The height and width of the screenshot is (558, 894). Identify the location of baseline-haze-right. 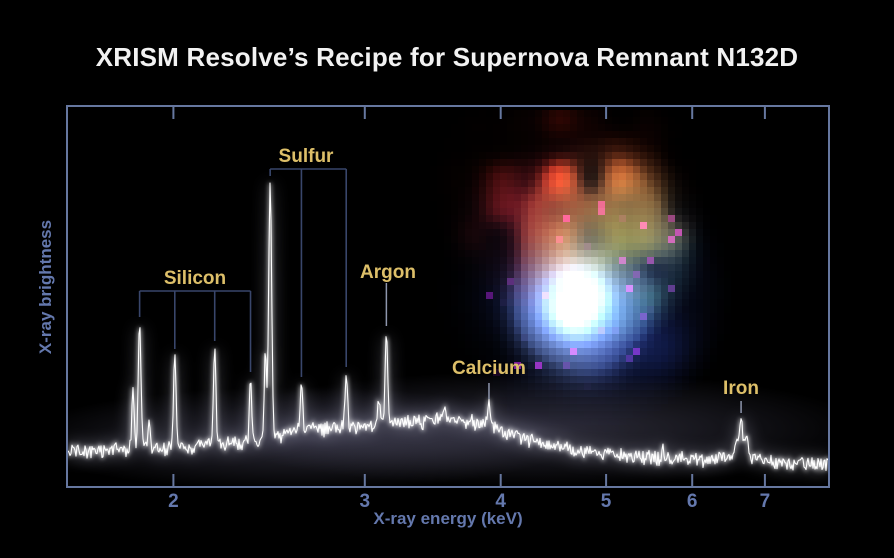
(518, 428).